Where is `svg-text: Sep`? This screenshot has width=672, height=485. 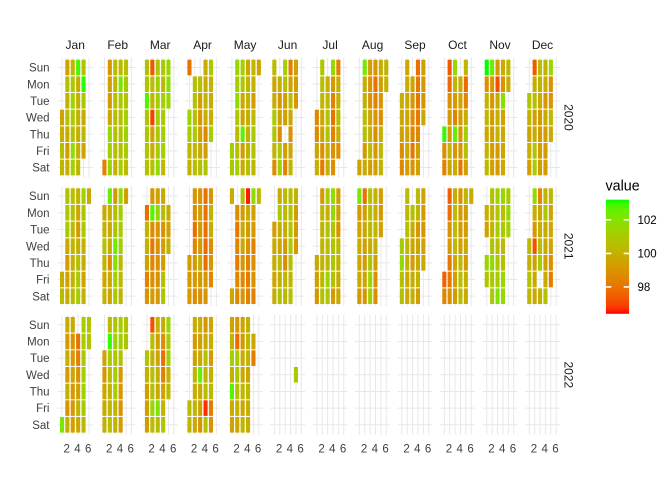
svg-text: Sep is located at coordinates (415, 45).